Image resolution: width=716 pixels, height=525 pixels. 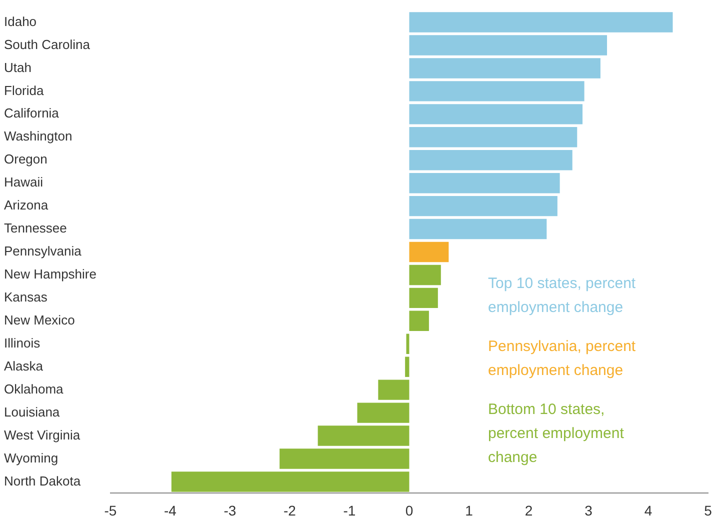 What do you see at coordinates (26, 205) in the screenshot?
I see `y-tick-label: Arizona` at bounding box center [26, 205].